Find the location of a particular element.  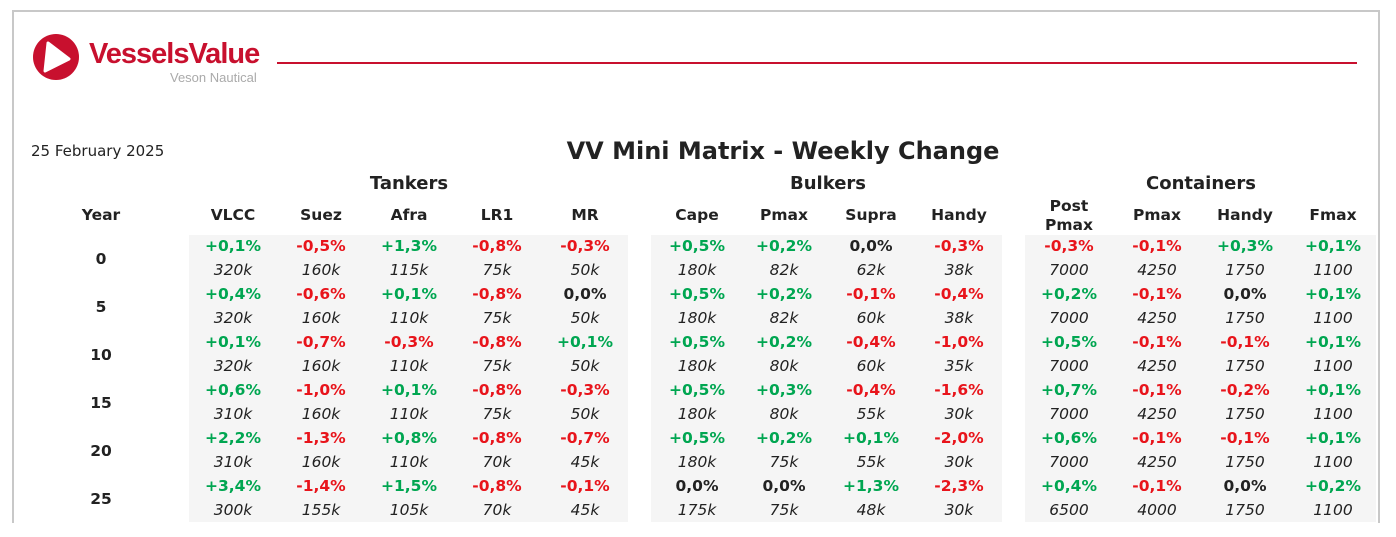

column-header: Post Pmax is located at coordinates (1069, 215).